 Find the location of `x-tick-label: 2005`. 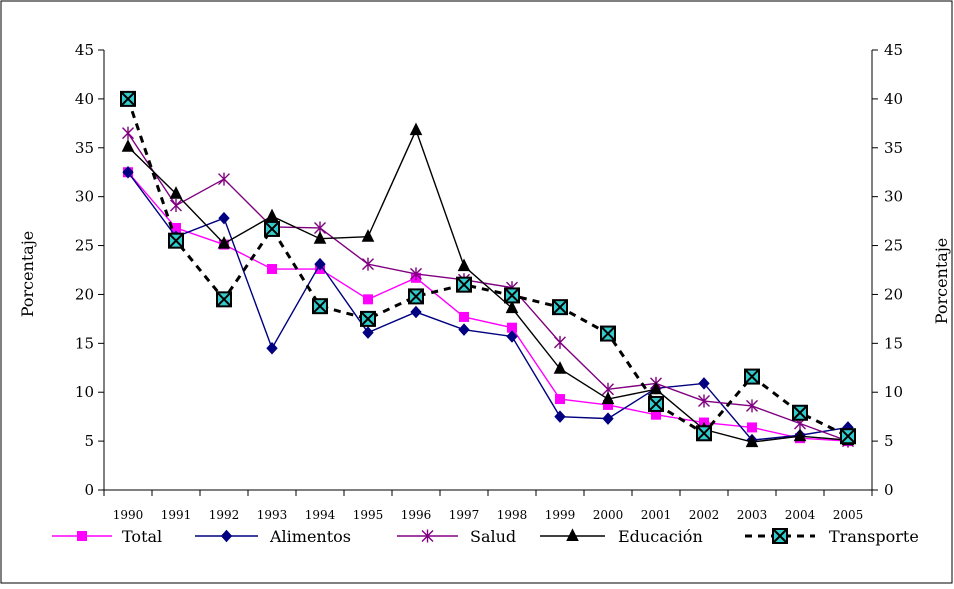

x-tick-label: 2005 is located at coordinates (848, 515).